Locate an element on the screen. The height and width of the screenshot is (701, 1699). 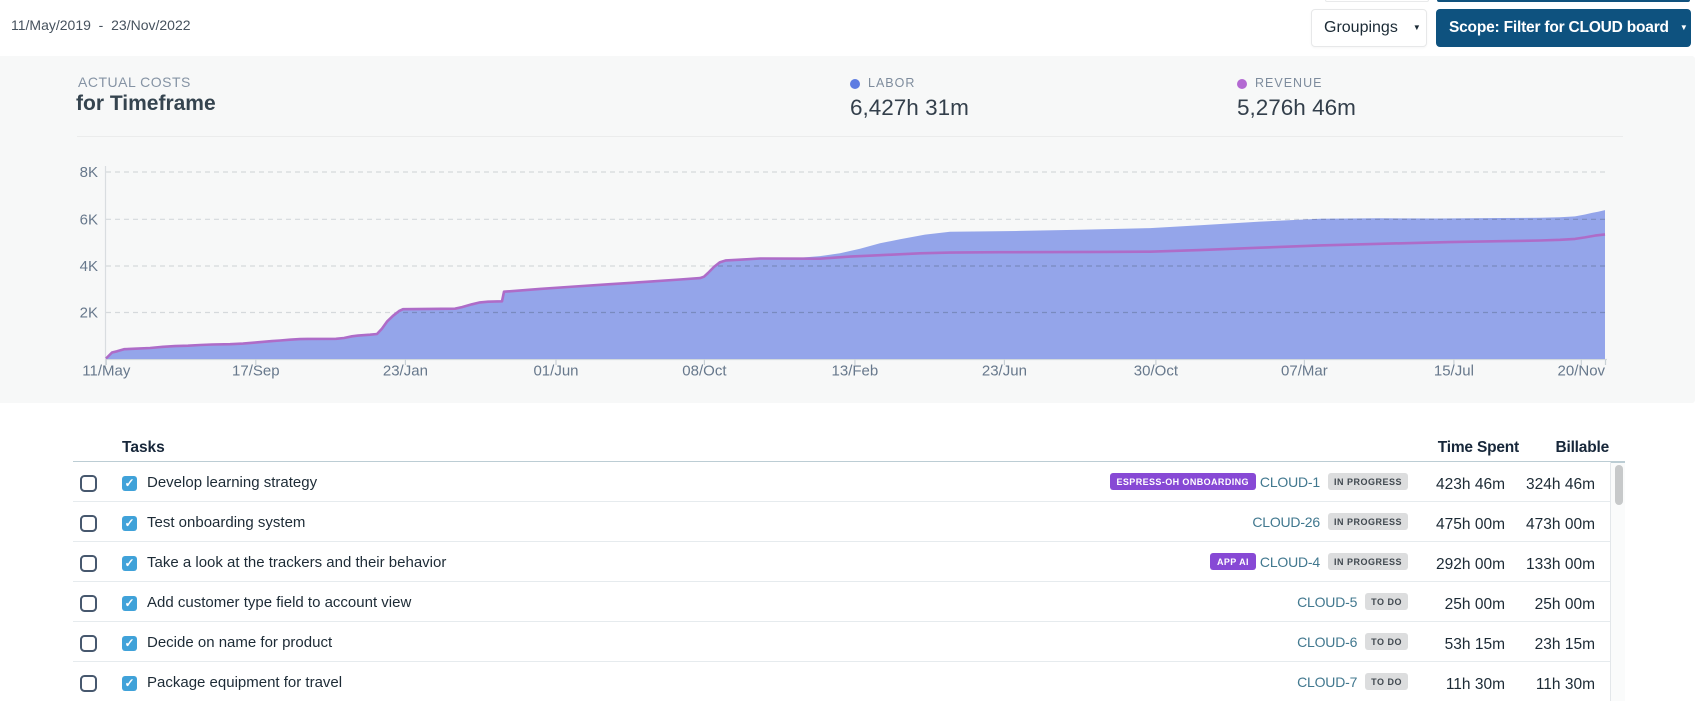
svg-text: 17/Sep is located at coordinates (256, 371).